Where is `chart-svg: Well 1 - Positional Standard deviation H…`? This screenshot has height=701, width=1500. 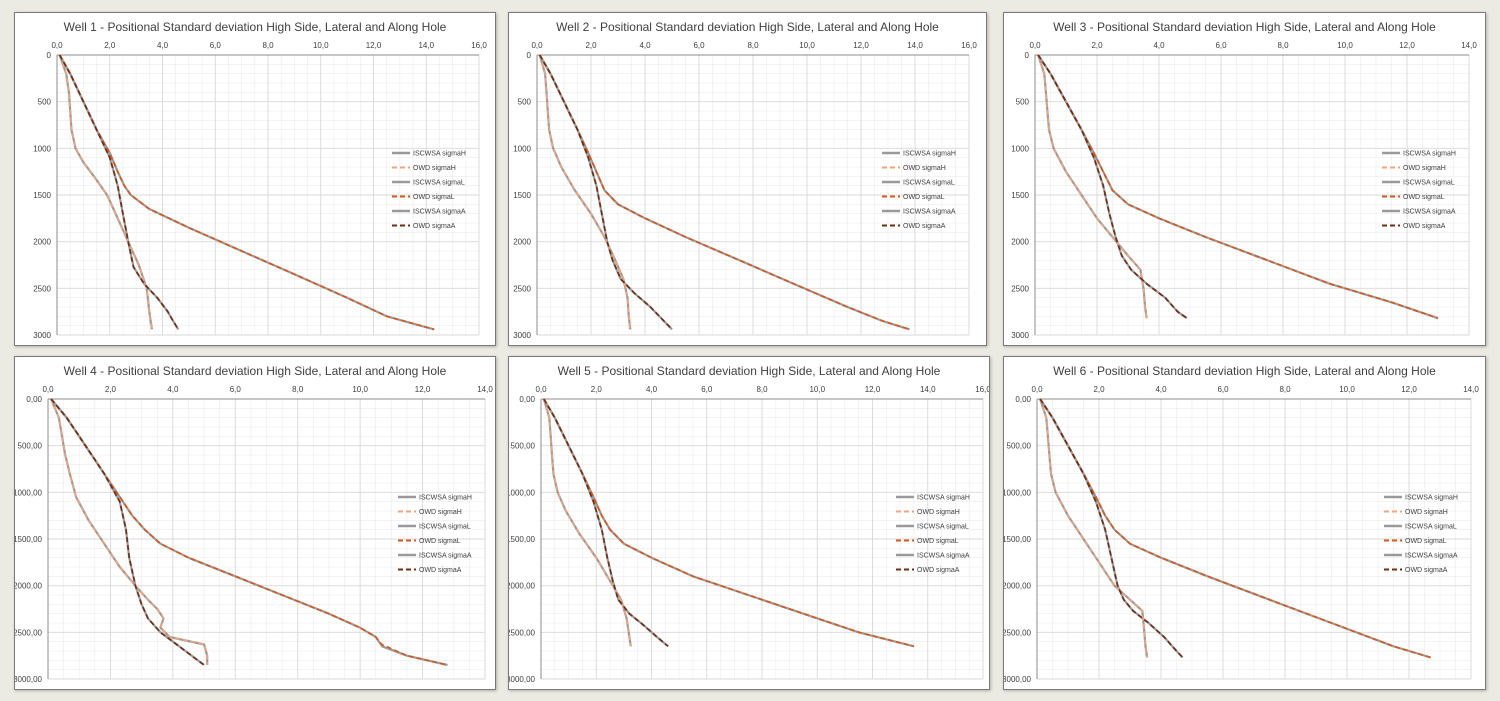
chart-svg: Well 1 - Positional Standard deviation H… is located at coordinates (260, 180).